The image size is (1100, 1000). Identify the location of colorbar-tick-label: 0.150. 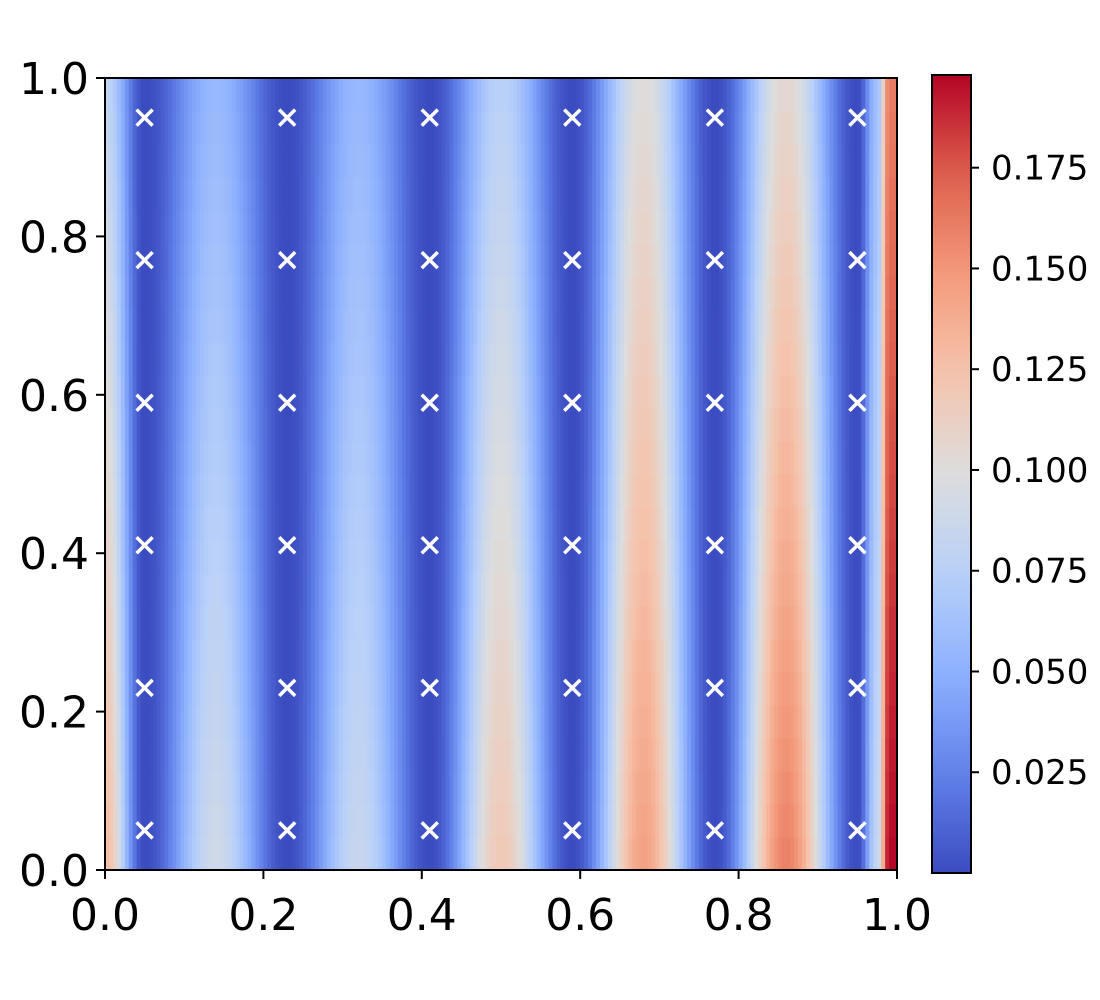
(1039, 269).